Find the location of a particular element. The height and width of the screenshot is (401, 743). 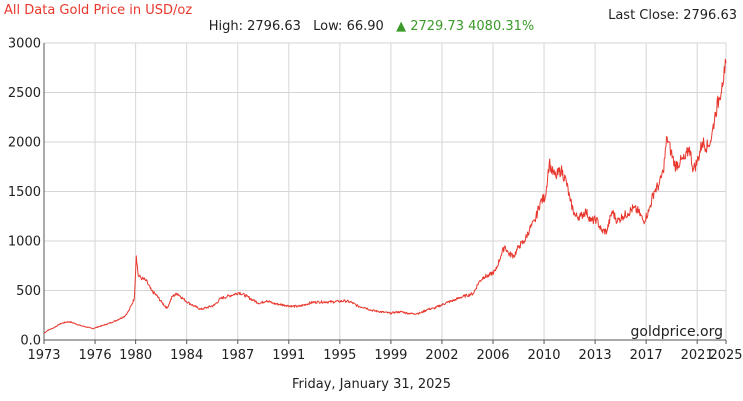

low-label: Low: 66.90 is located at coordinates (348, 26).